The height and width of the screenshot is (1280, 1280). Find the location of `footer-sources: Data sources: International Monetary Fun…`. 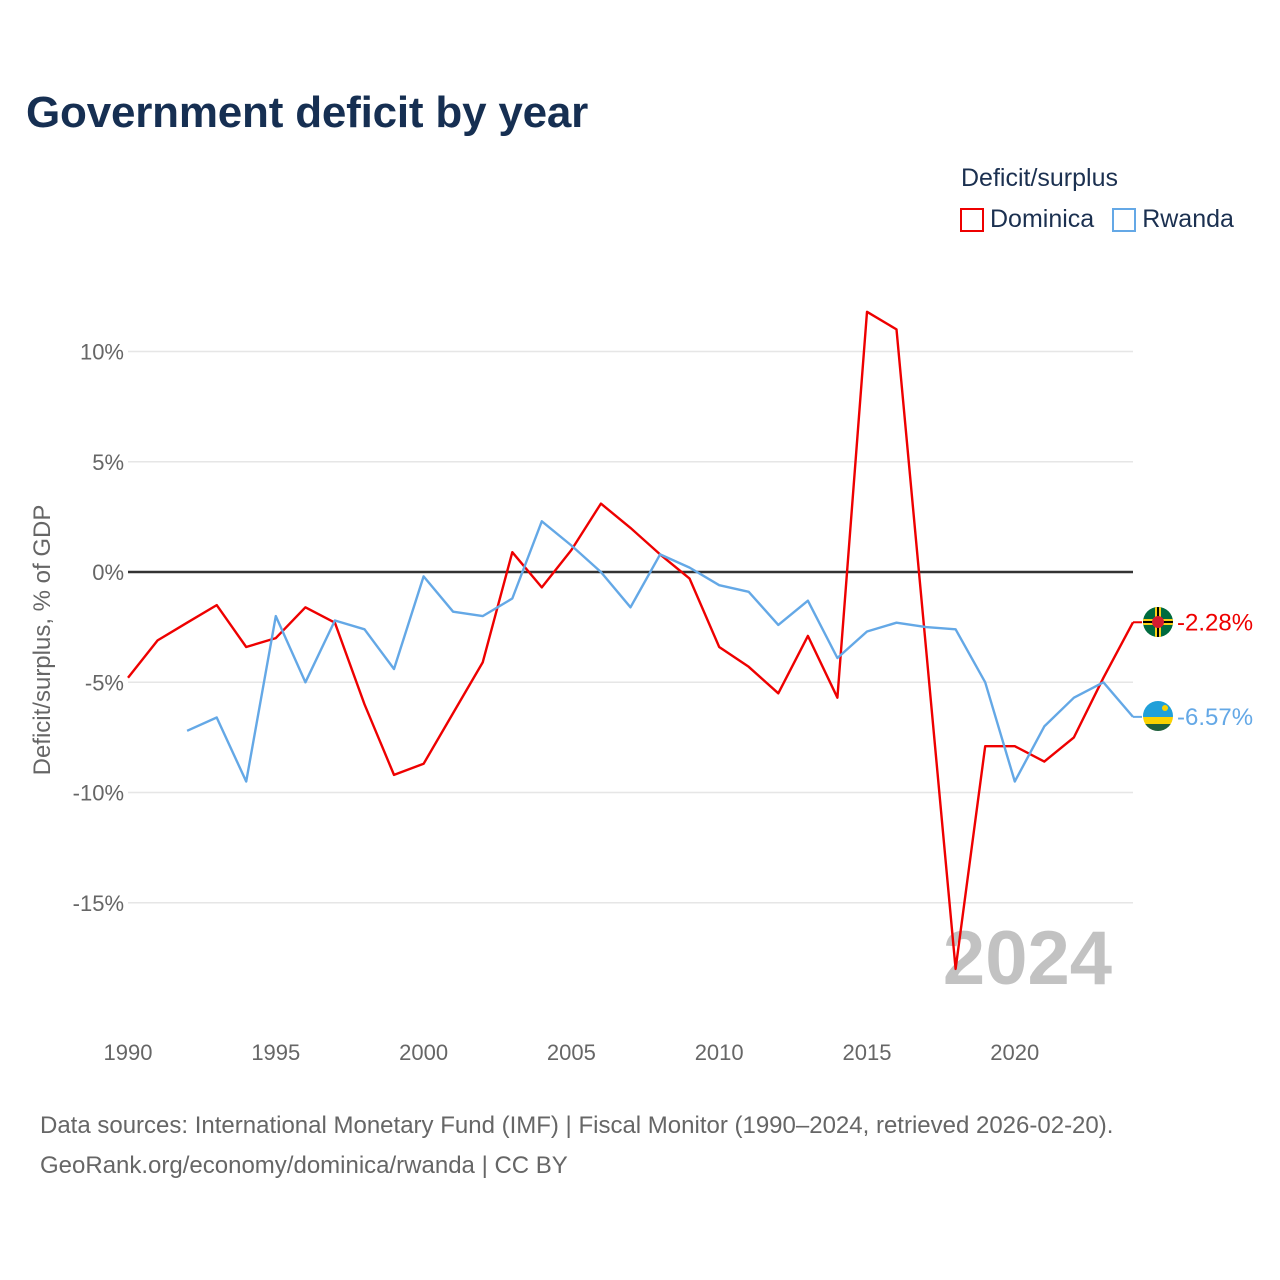

footer-sources: Data sources: International Monetary Fun… is located at coordinates (577, 1125).